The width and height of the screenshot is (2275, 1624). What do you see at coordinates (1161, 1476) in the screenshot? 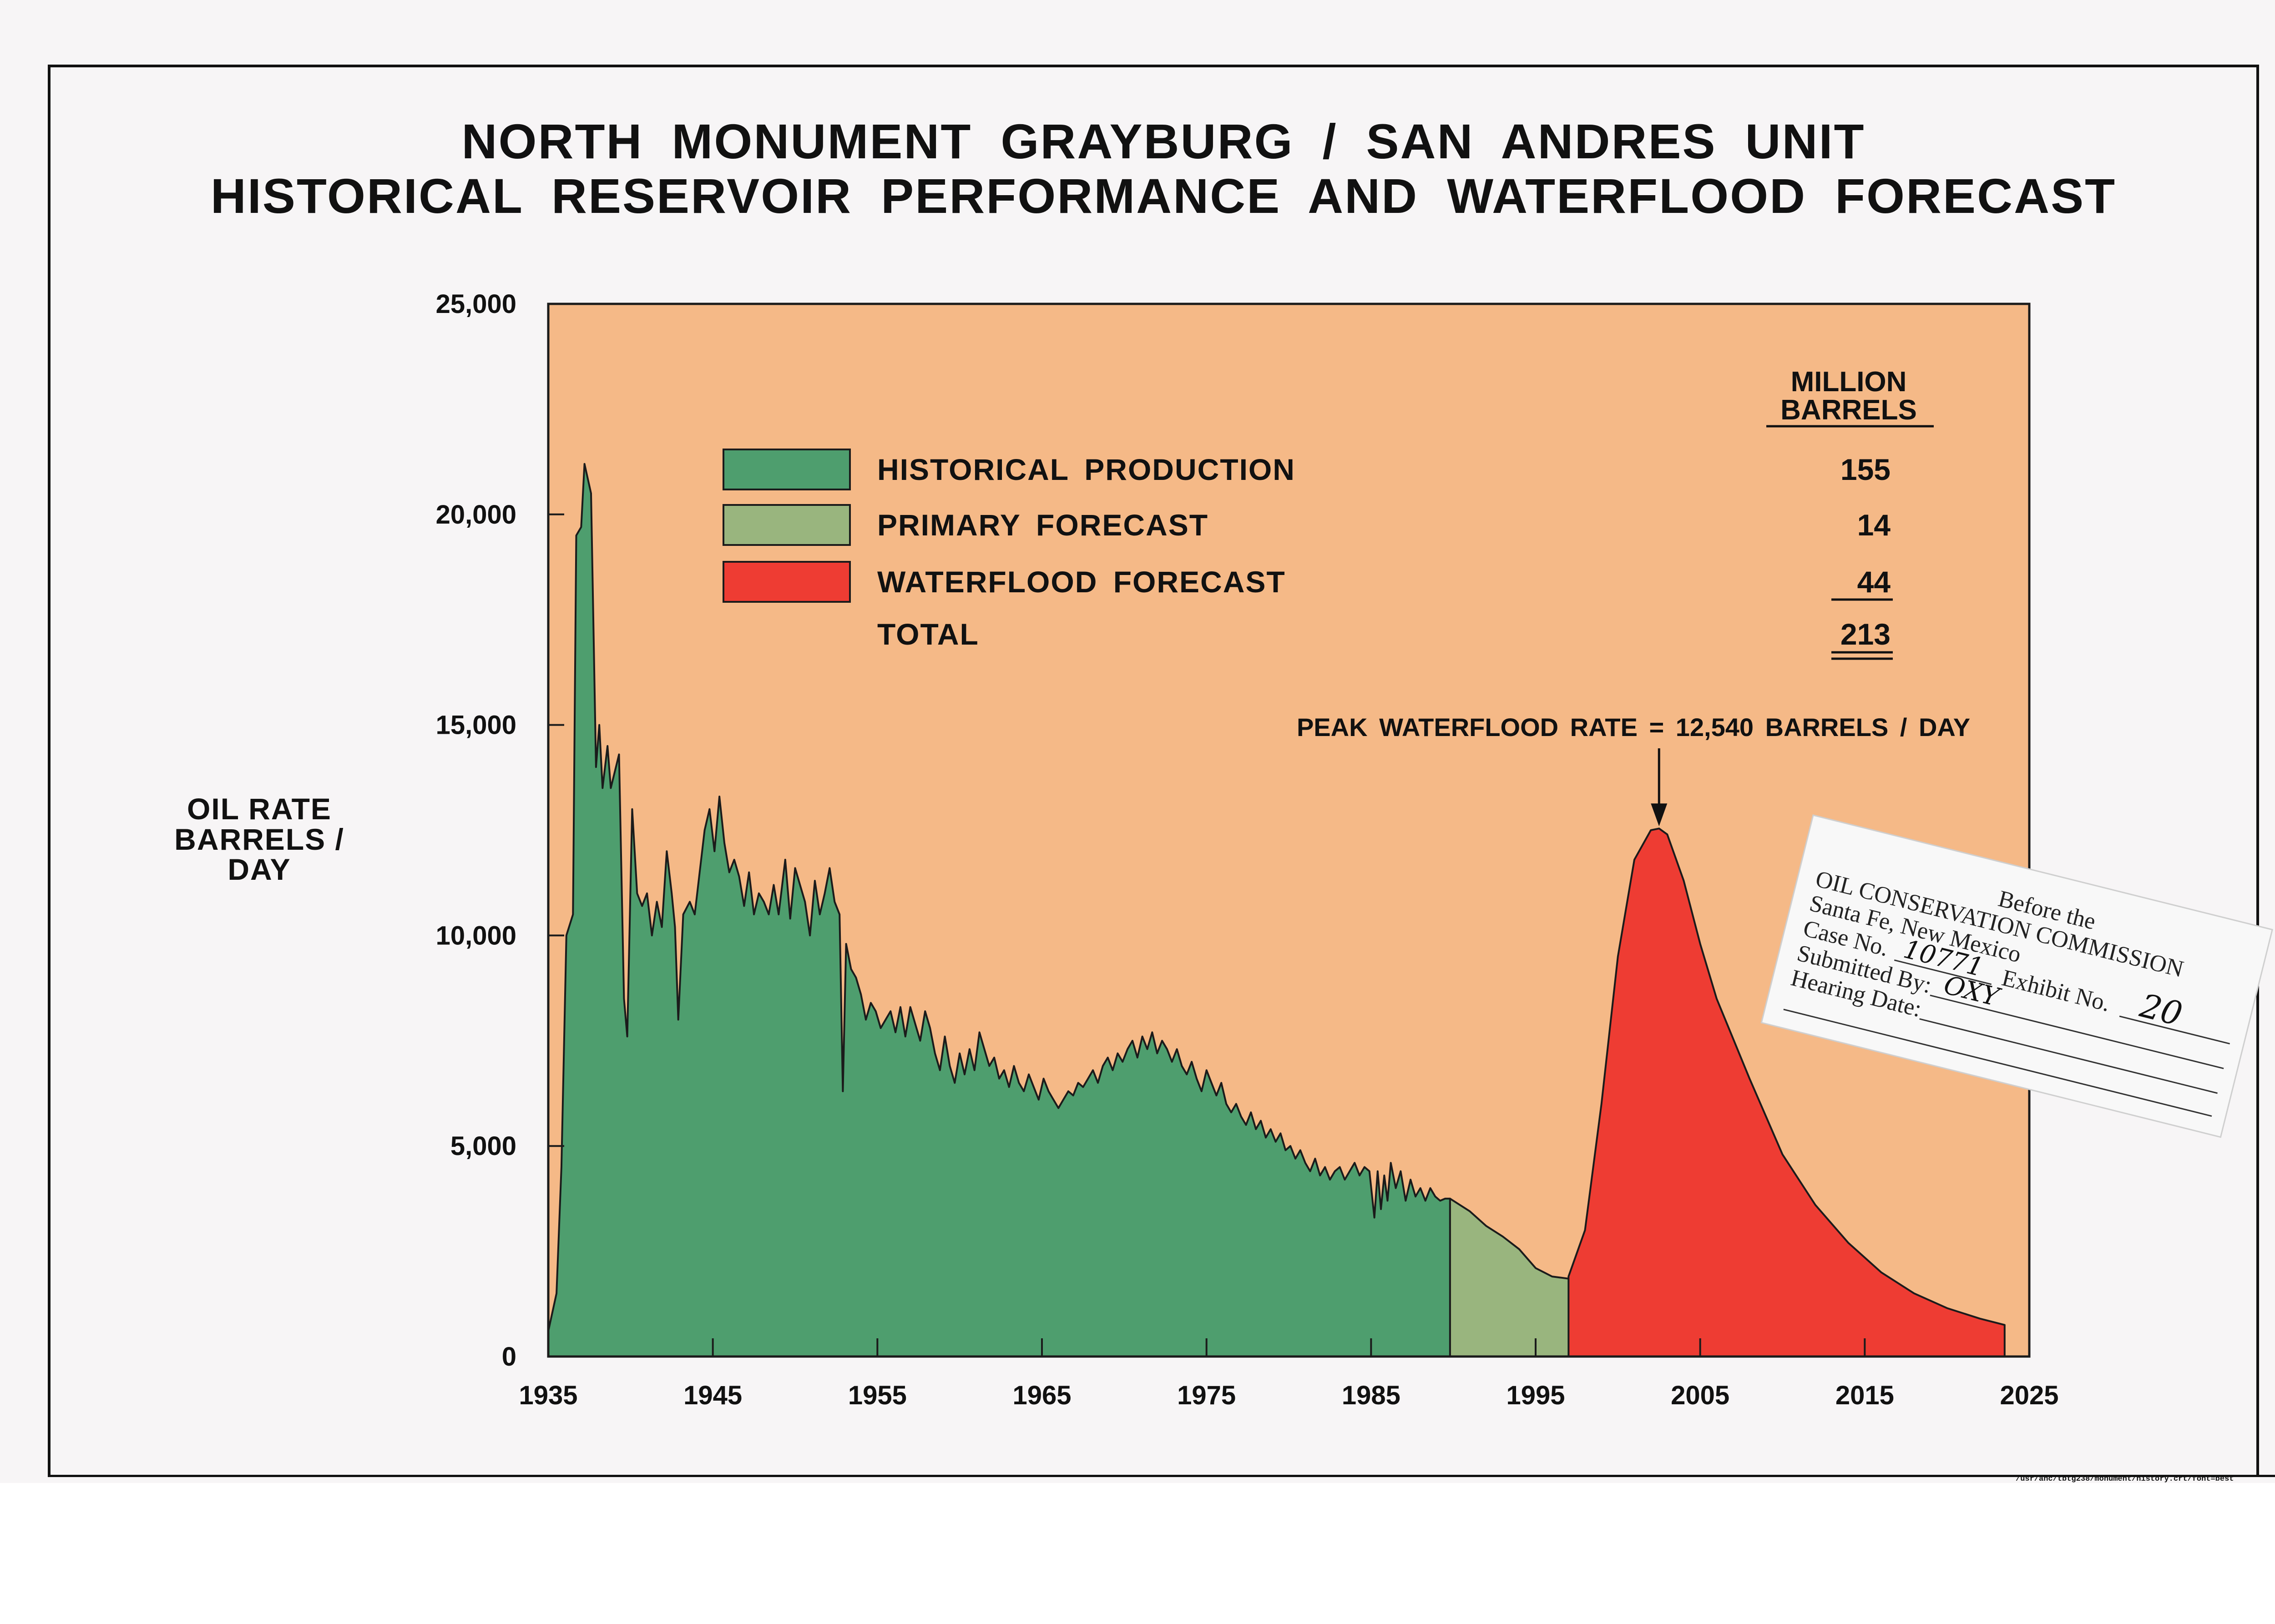
I see `page-frame-bottom` at bounding box center [1161, 1476].